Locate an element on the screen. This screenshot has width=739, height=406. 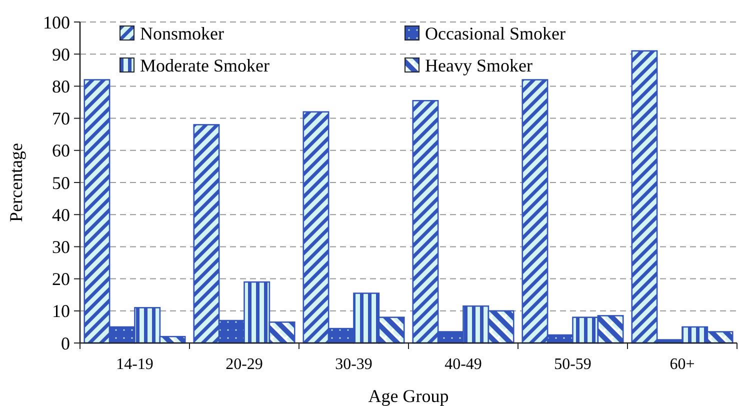
y-tick-label: 100 is located at coordinates (56, 22).